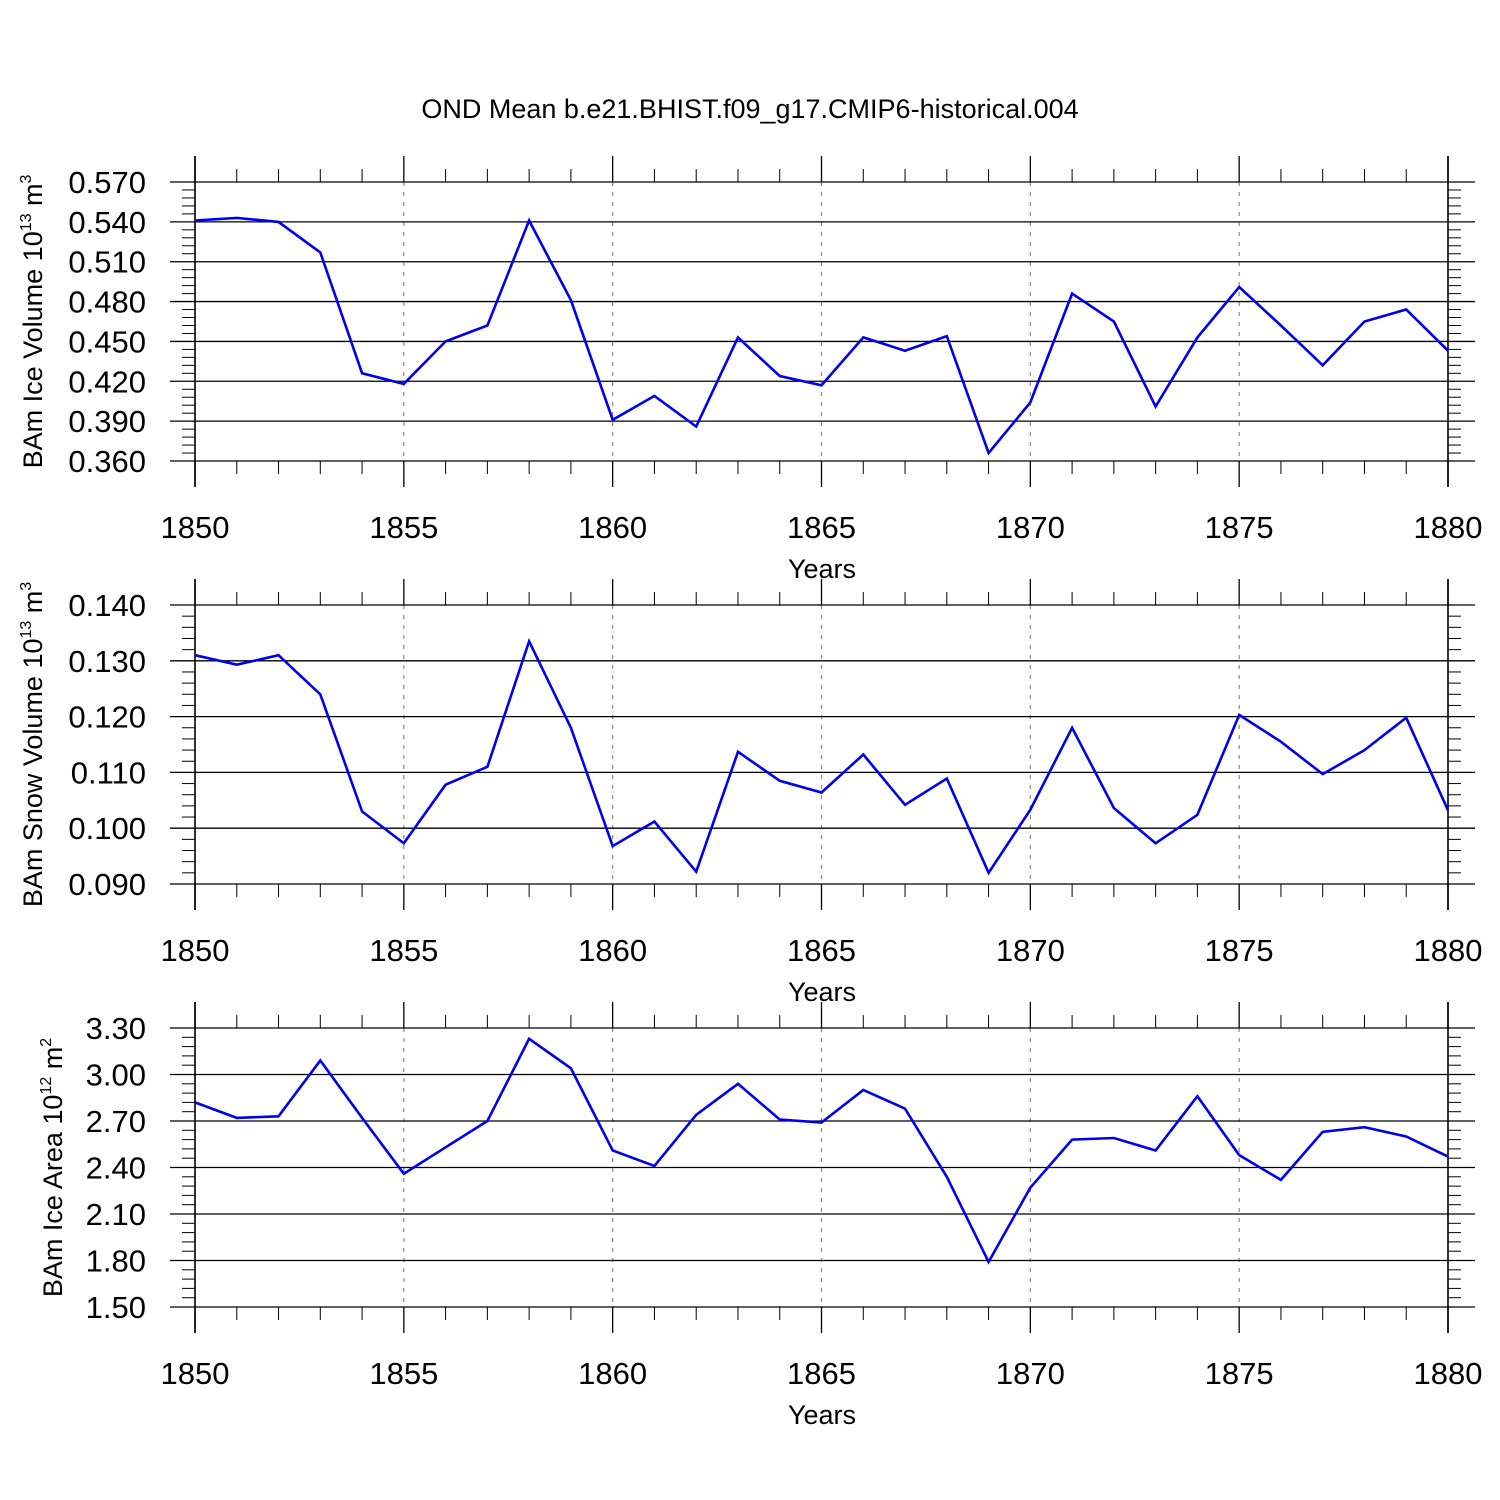  Describe the element at coordinates (116, 1028) in the screenshot. I see `y-tick-label: 3.30` at that location.